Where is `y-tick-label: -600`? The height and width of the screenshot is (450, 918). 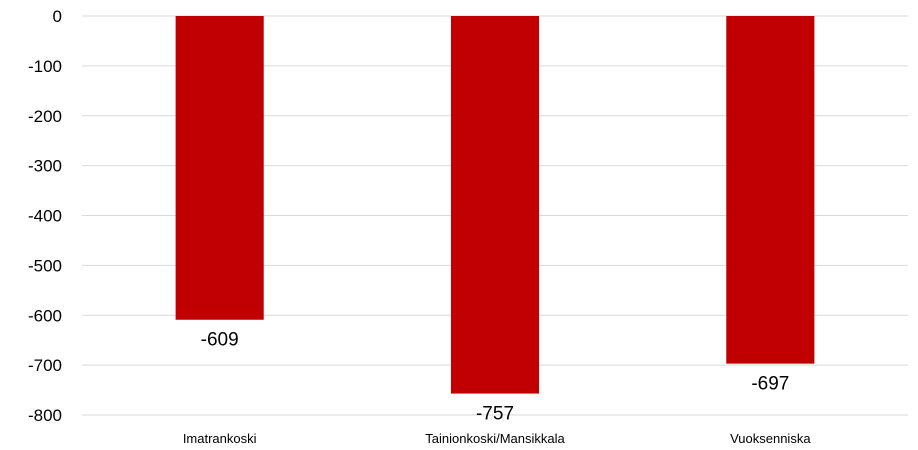
y-tick-label: -600 is located at coordinates (45, 315).